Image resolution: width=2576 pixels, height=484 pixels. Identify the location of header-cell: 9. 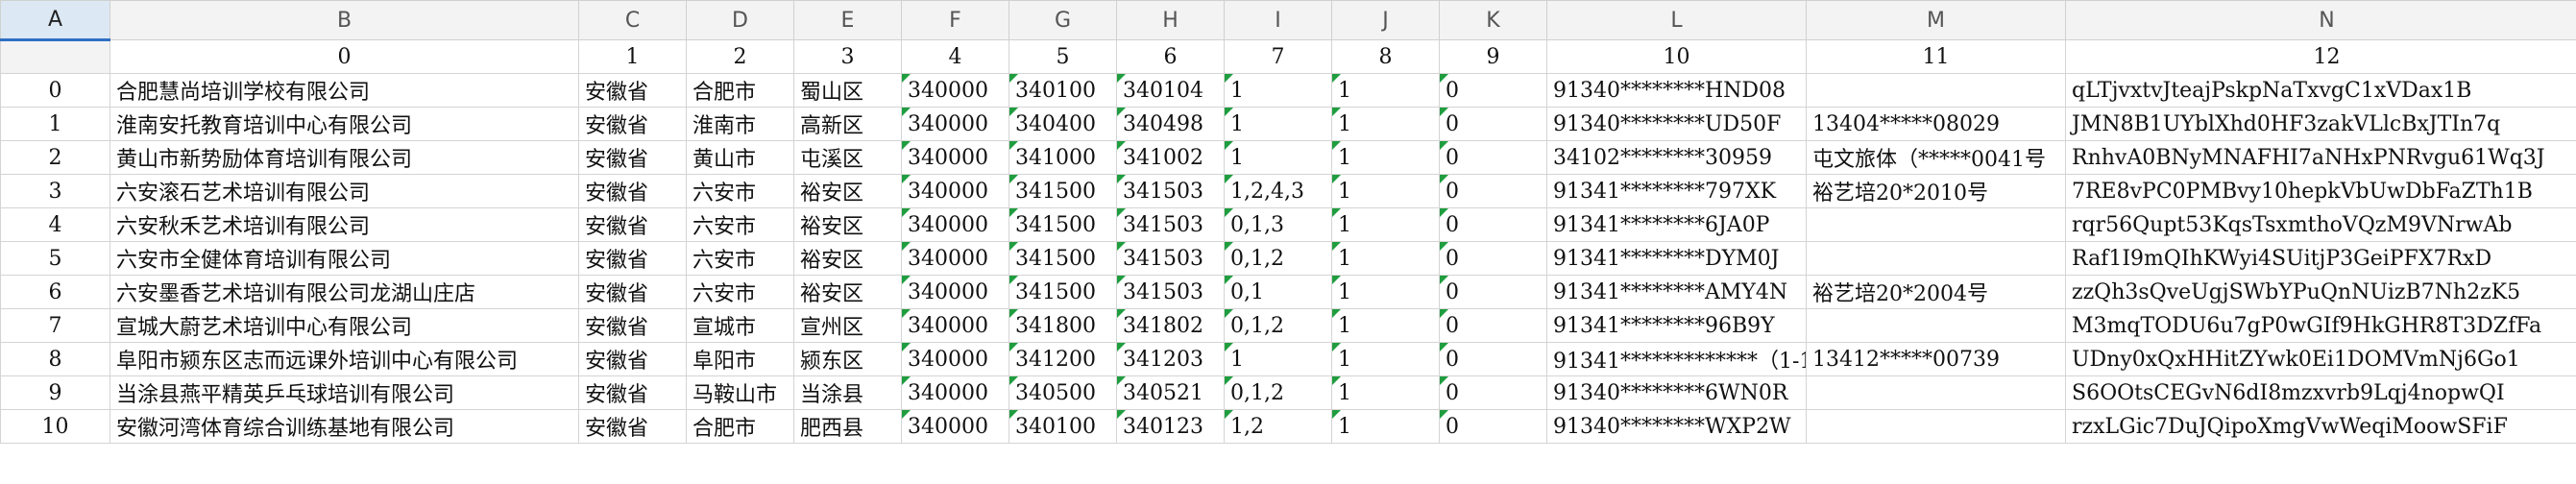
(1493, 57).